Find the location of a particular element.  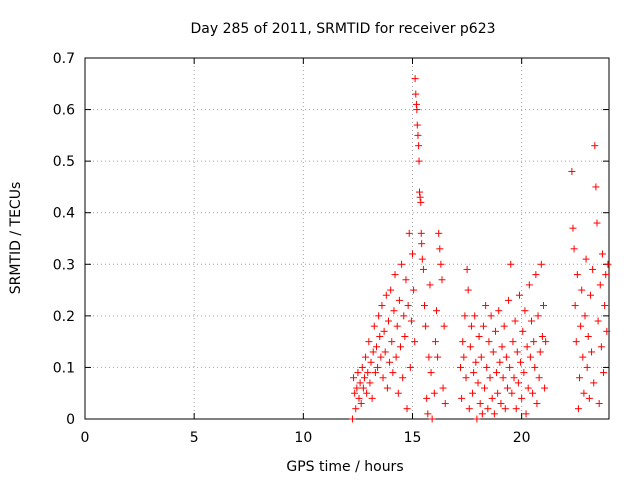

y-tick-label: 0.1 is located at coordinates (64, 368).